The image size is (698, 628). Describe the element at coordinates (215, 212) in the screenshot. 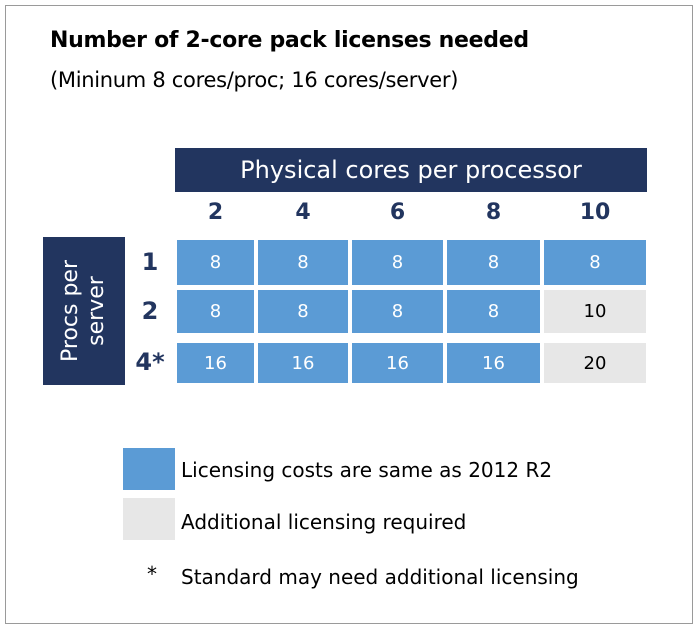

I see `column-label: 2` at that location.